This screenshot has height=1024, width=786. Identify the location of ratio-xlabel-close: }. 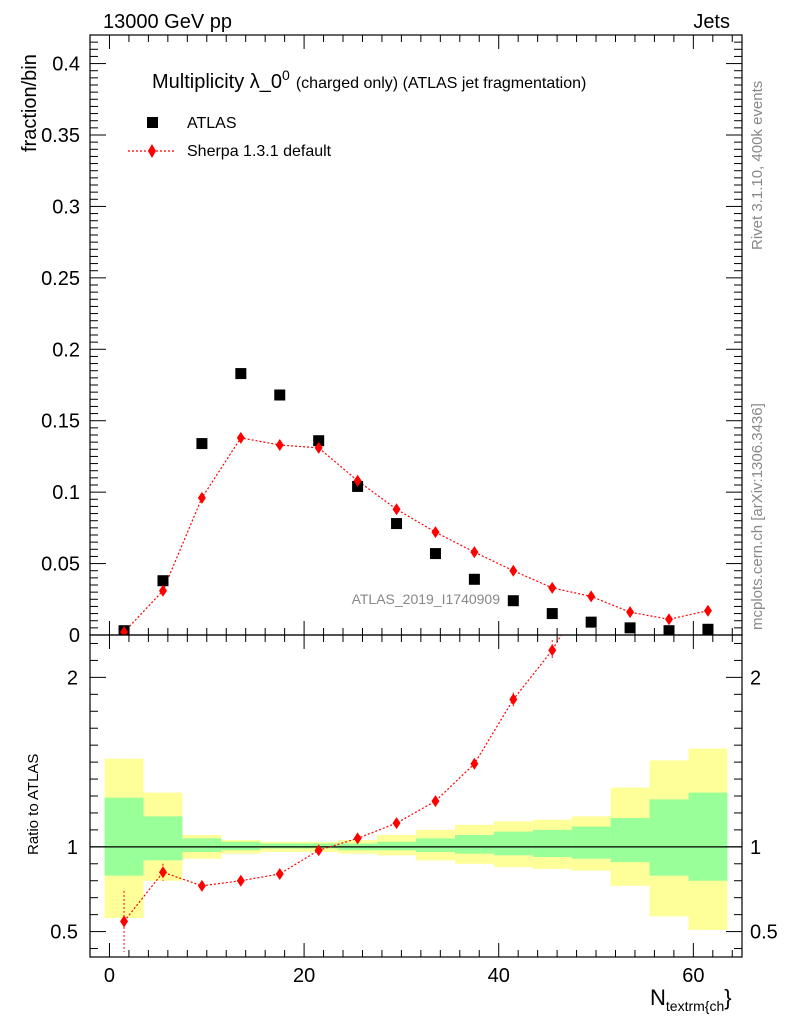
(727, 997).